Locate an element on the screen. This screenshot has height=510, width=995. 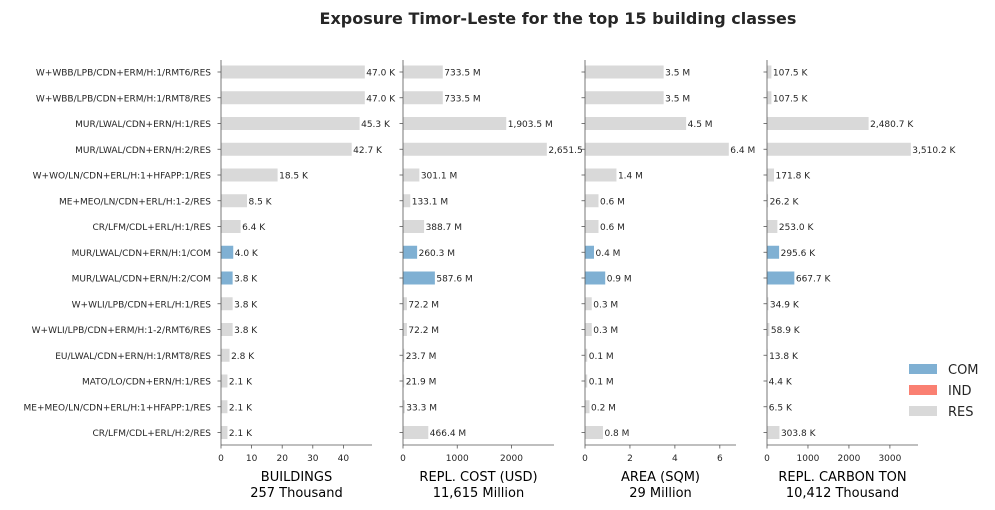
category-label: CR/LFM/CDL+ERL/H:2/RES is located at coordinates (151, 434).